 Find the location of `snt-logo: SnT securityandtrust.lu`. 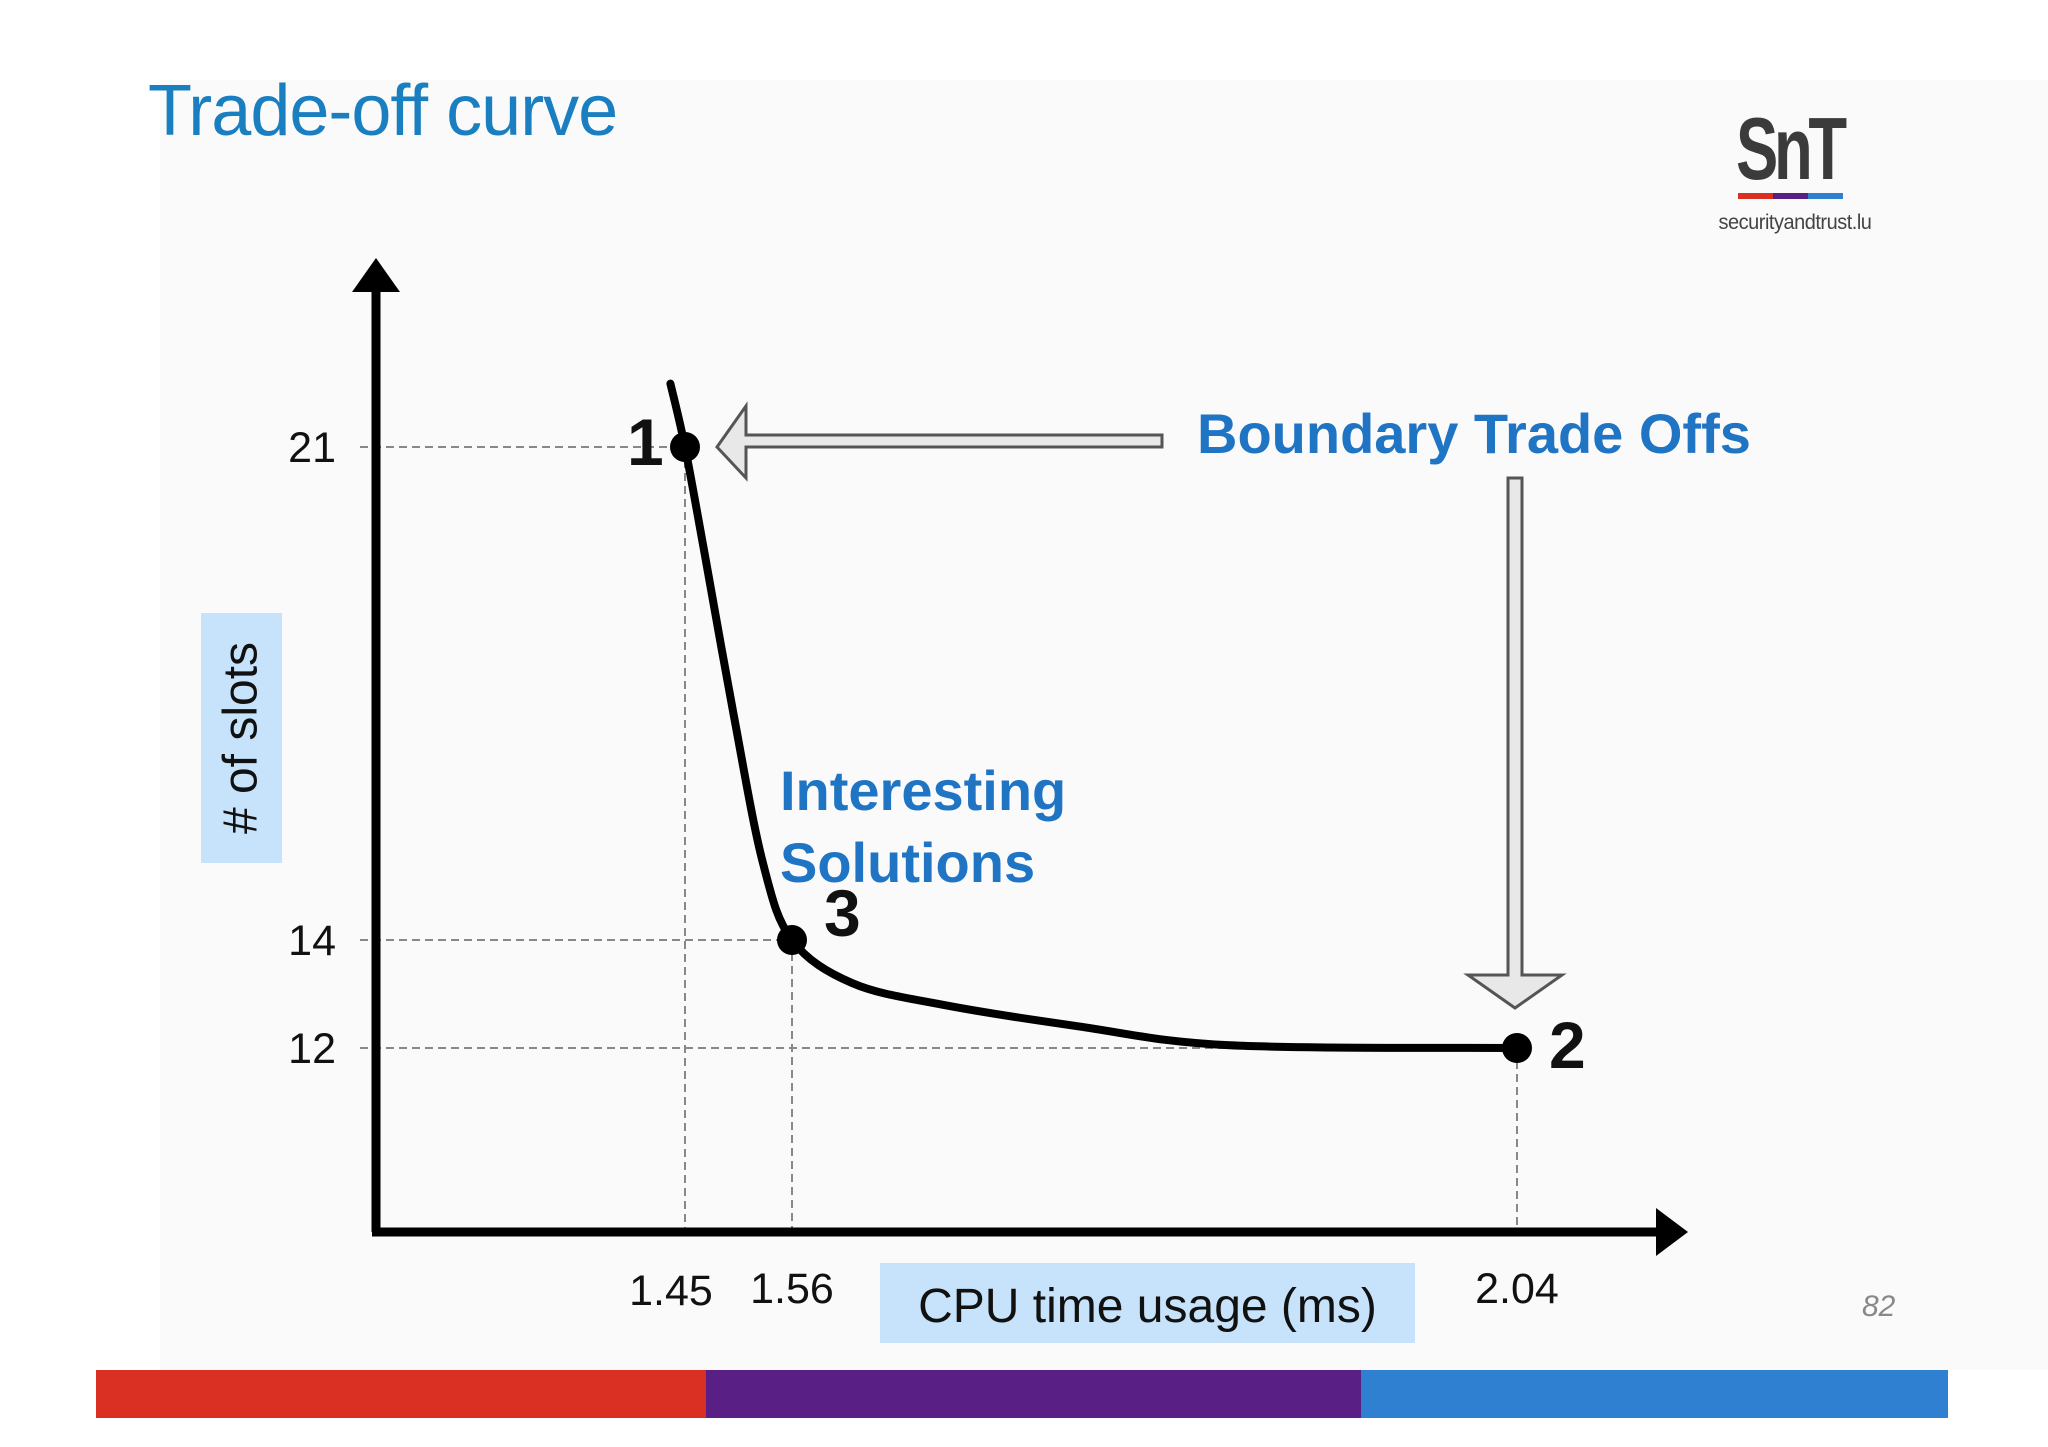

snt-logo: SnT securityandtrust.lu is located at coordinates (1795, 175).